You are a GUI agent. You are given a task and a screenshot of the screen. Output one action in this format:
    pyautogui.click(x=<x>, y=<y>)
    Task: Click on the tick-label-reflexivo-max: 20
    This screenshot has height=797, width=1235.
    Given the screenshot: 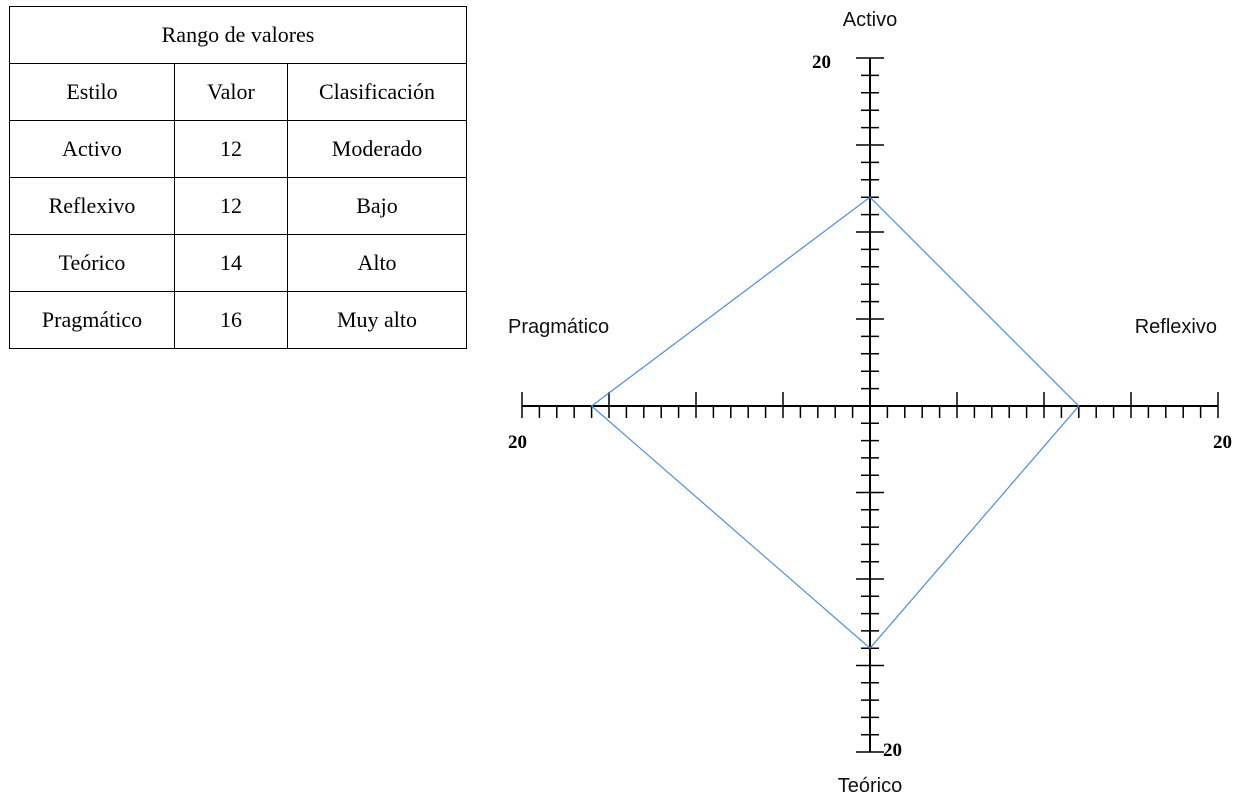 What is the action you would take?
    pyautogui.click(x=1222, y=442)
    